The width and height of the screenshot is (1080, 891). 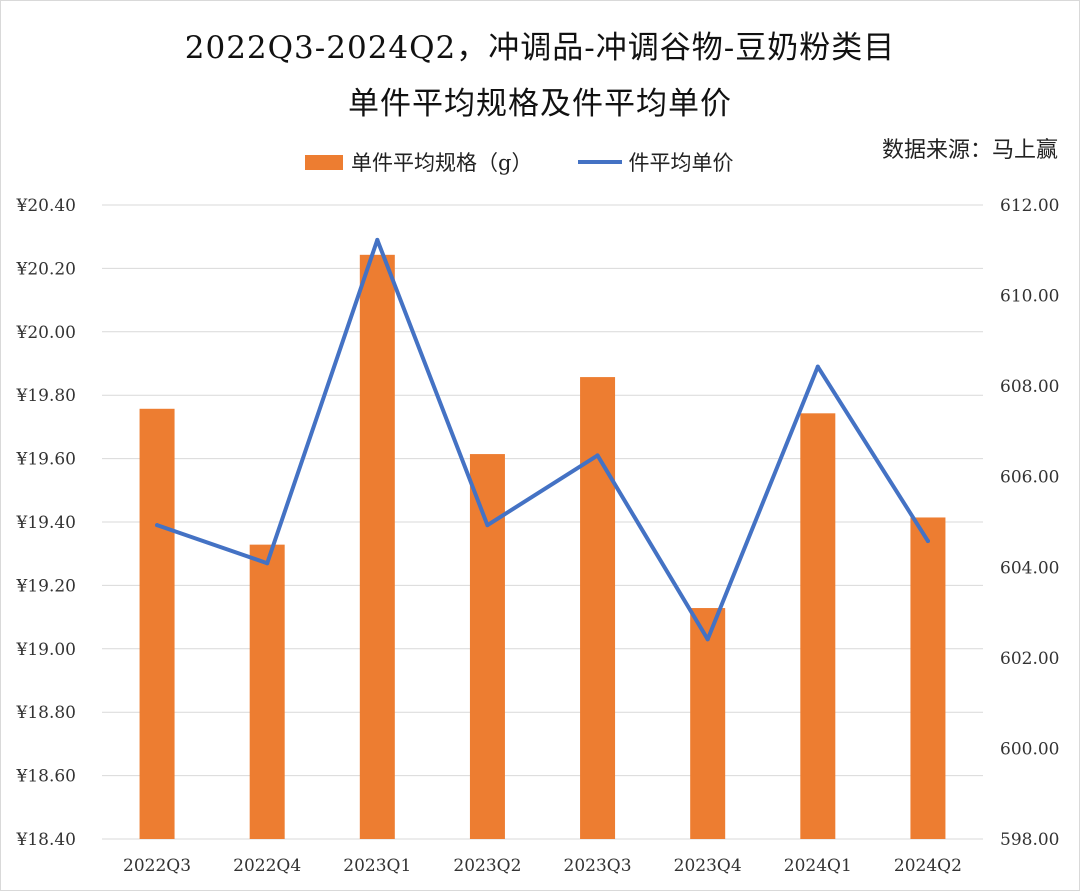 What do you see at coordinates (46, 396) in the screenshot?
I see `left-axis-tick-label: ¥19.80` at bounding box center [46, 396].